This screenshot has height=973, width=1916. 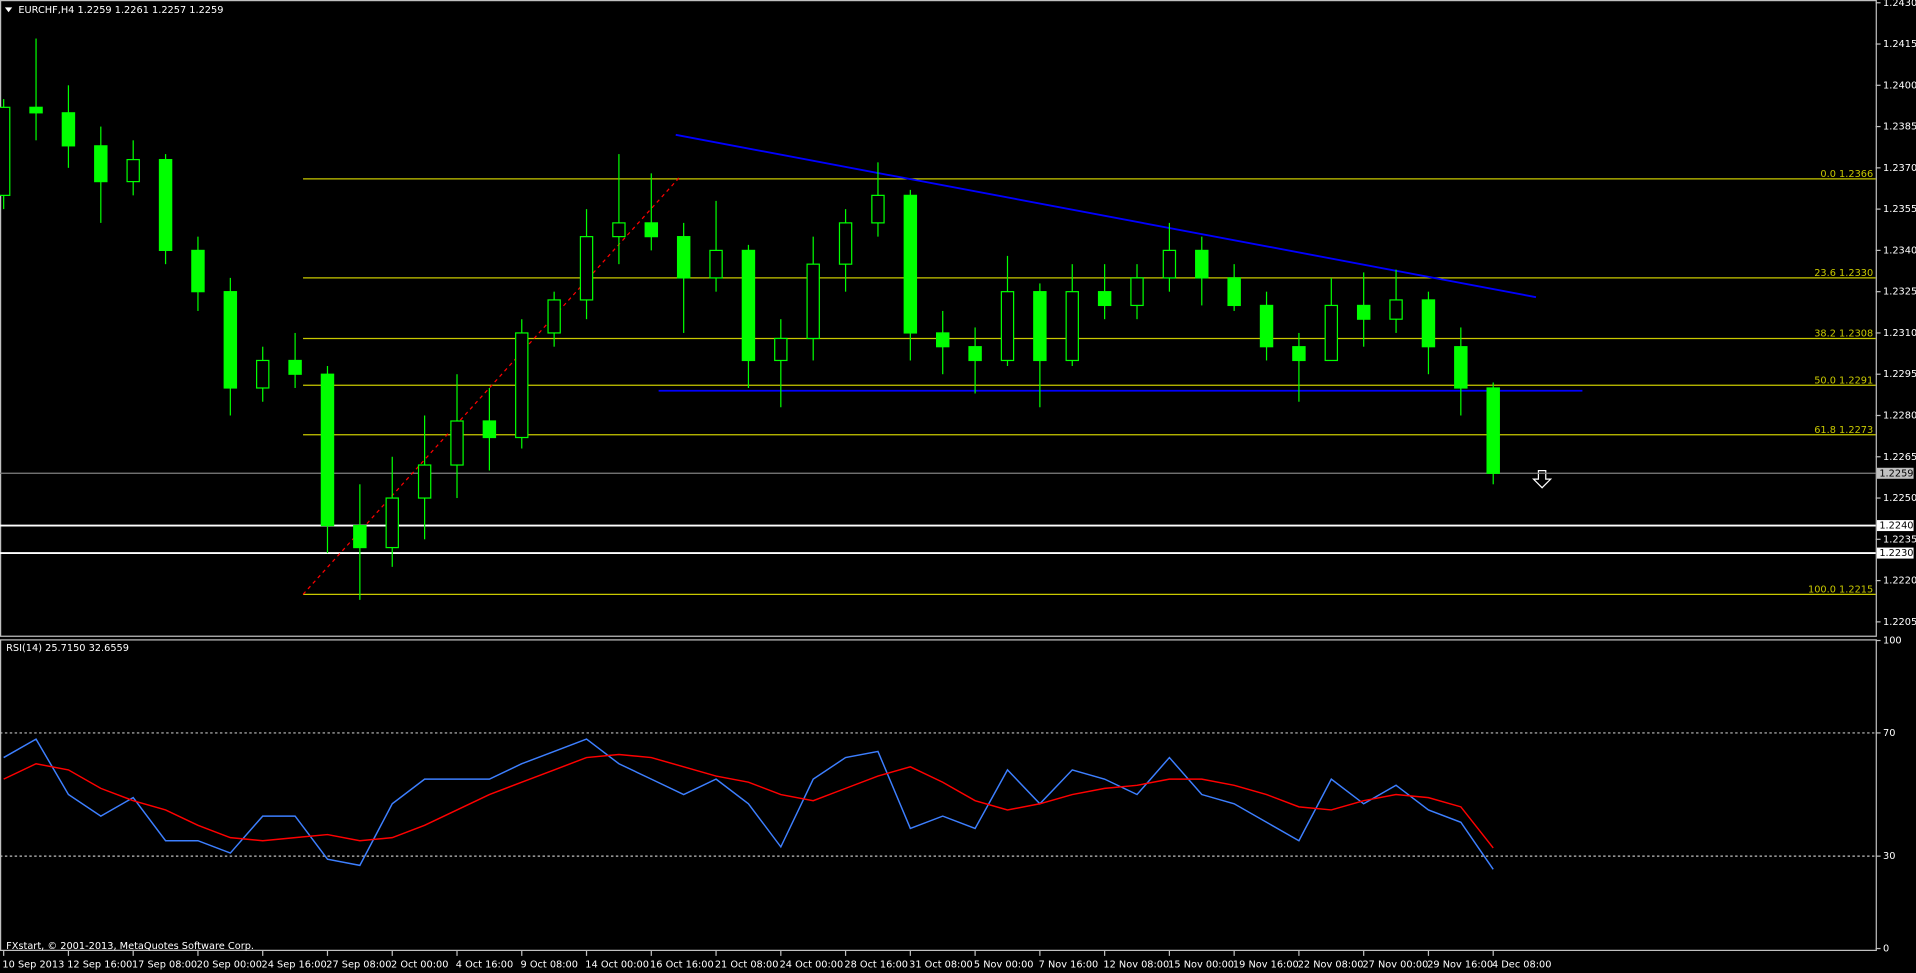 I want to click on x-tick-label: 15 Nov 00:00, so click(x=1201, y=964).